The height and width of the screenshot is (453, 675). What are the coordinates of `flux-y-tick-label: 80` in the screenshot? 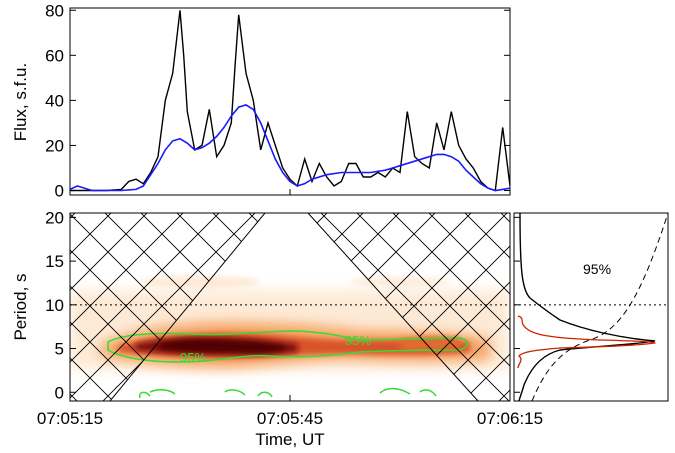 It's located at (54, 10).